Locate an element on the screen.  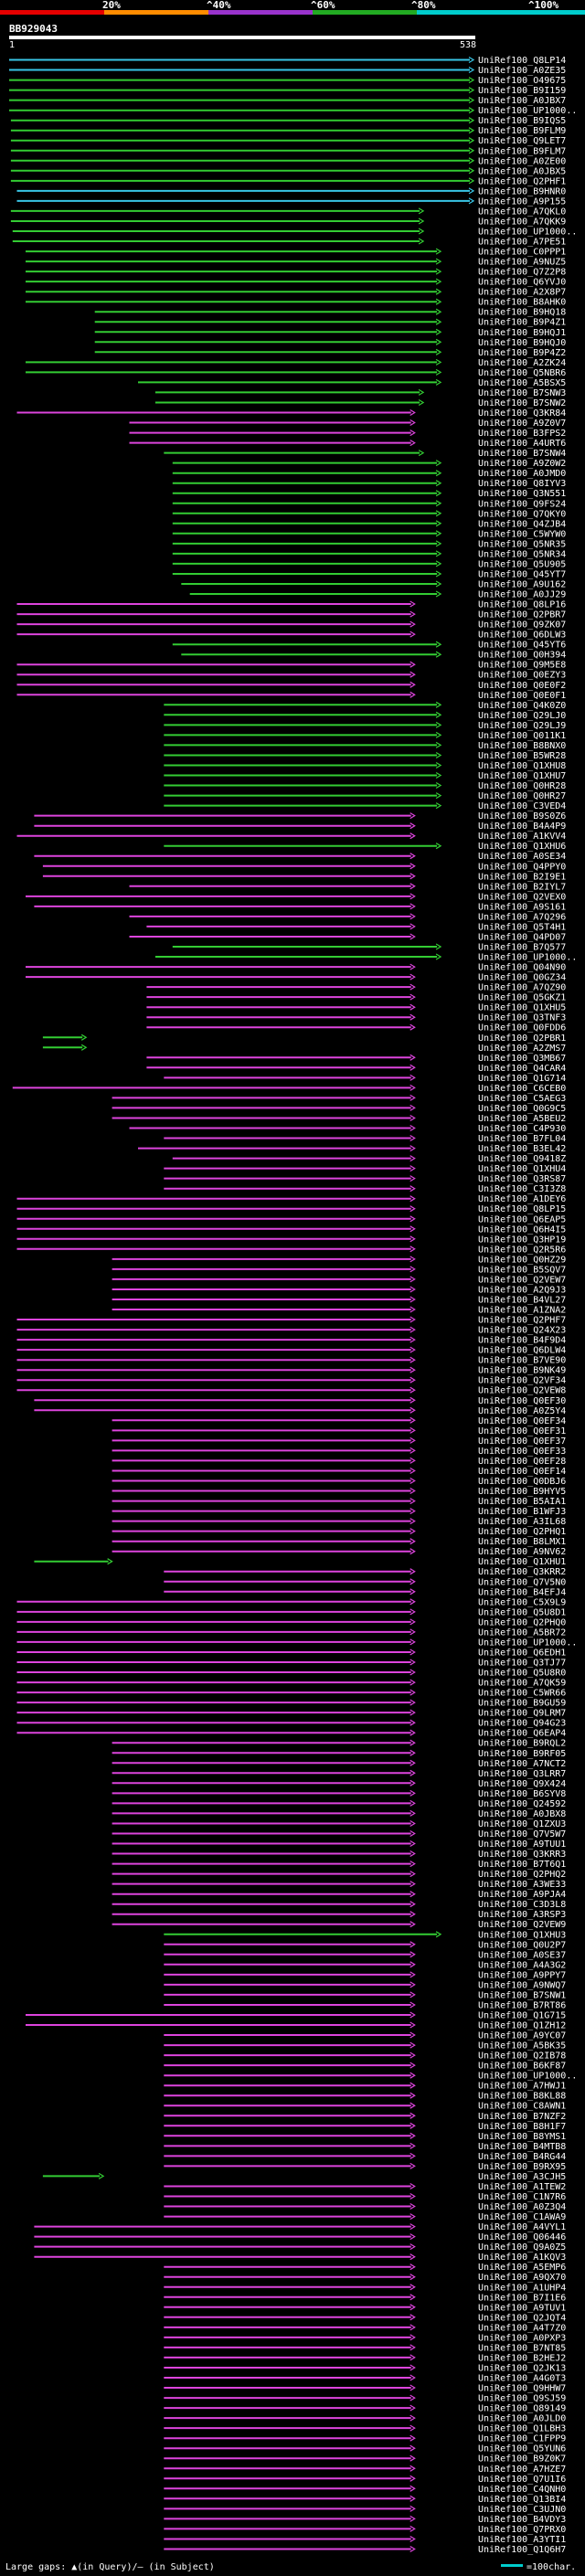
hit-row: UniRef100_A3CJH5 is located at coordinates (304, 2177).